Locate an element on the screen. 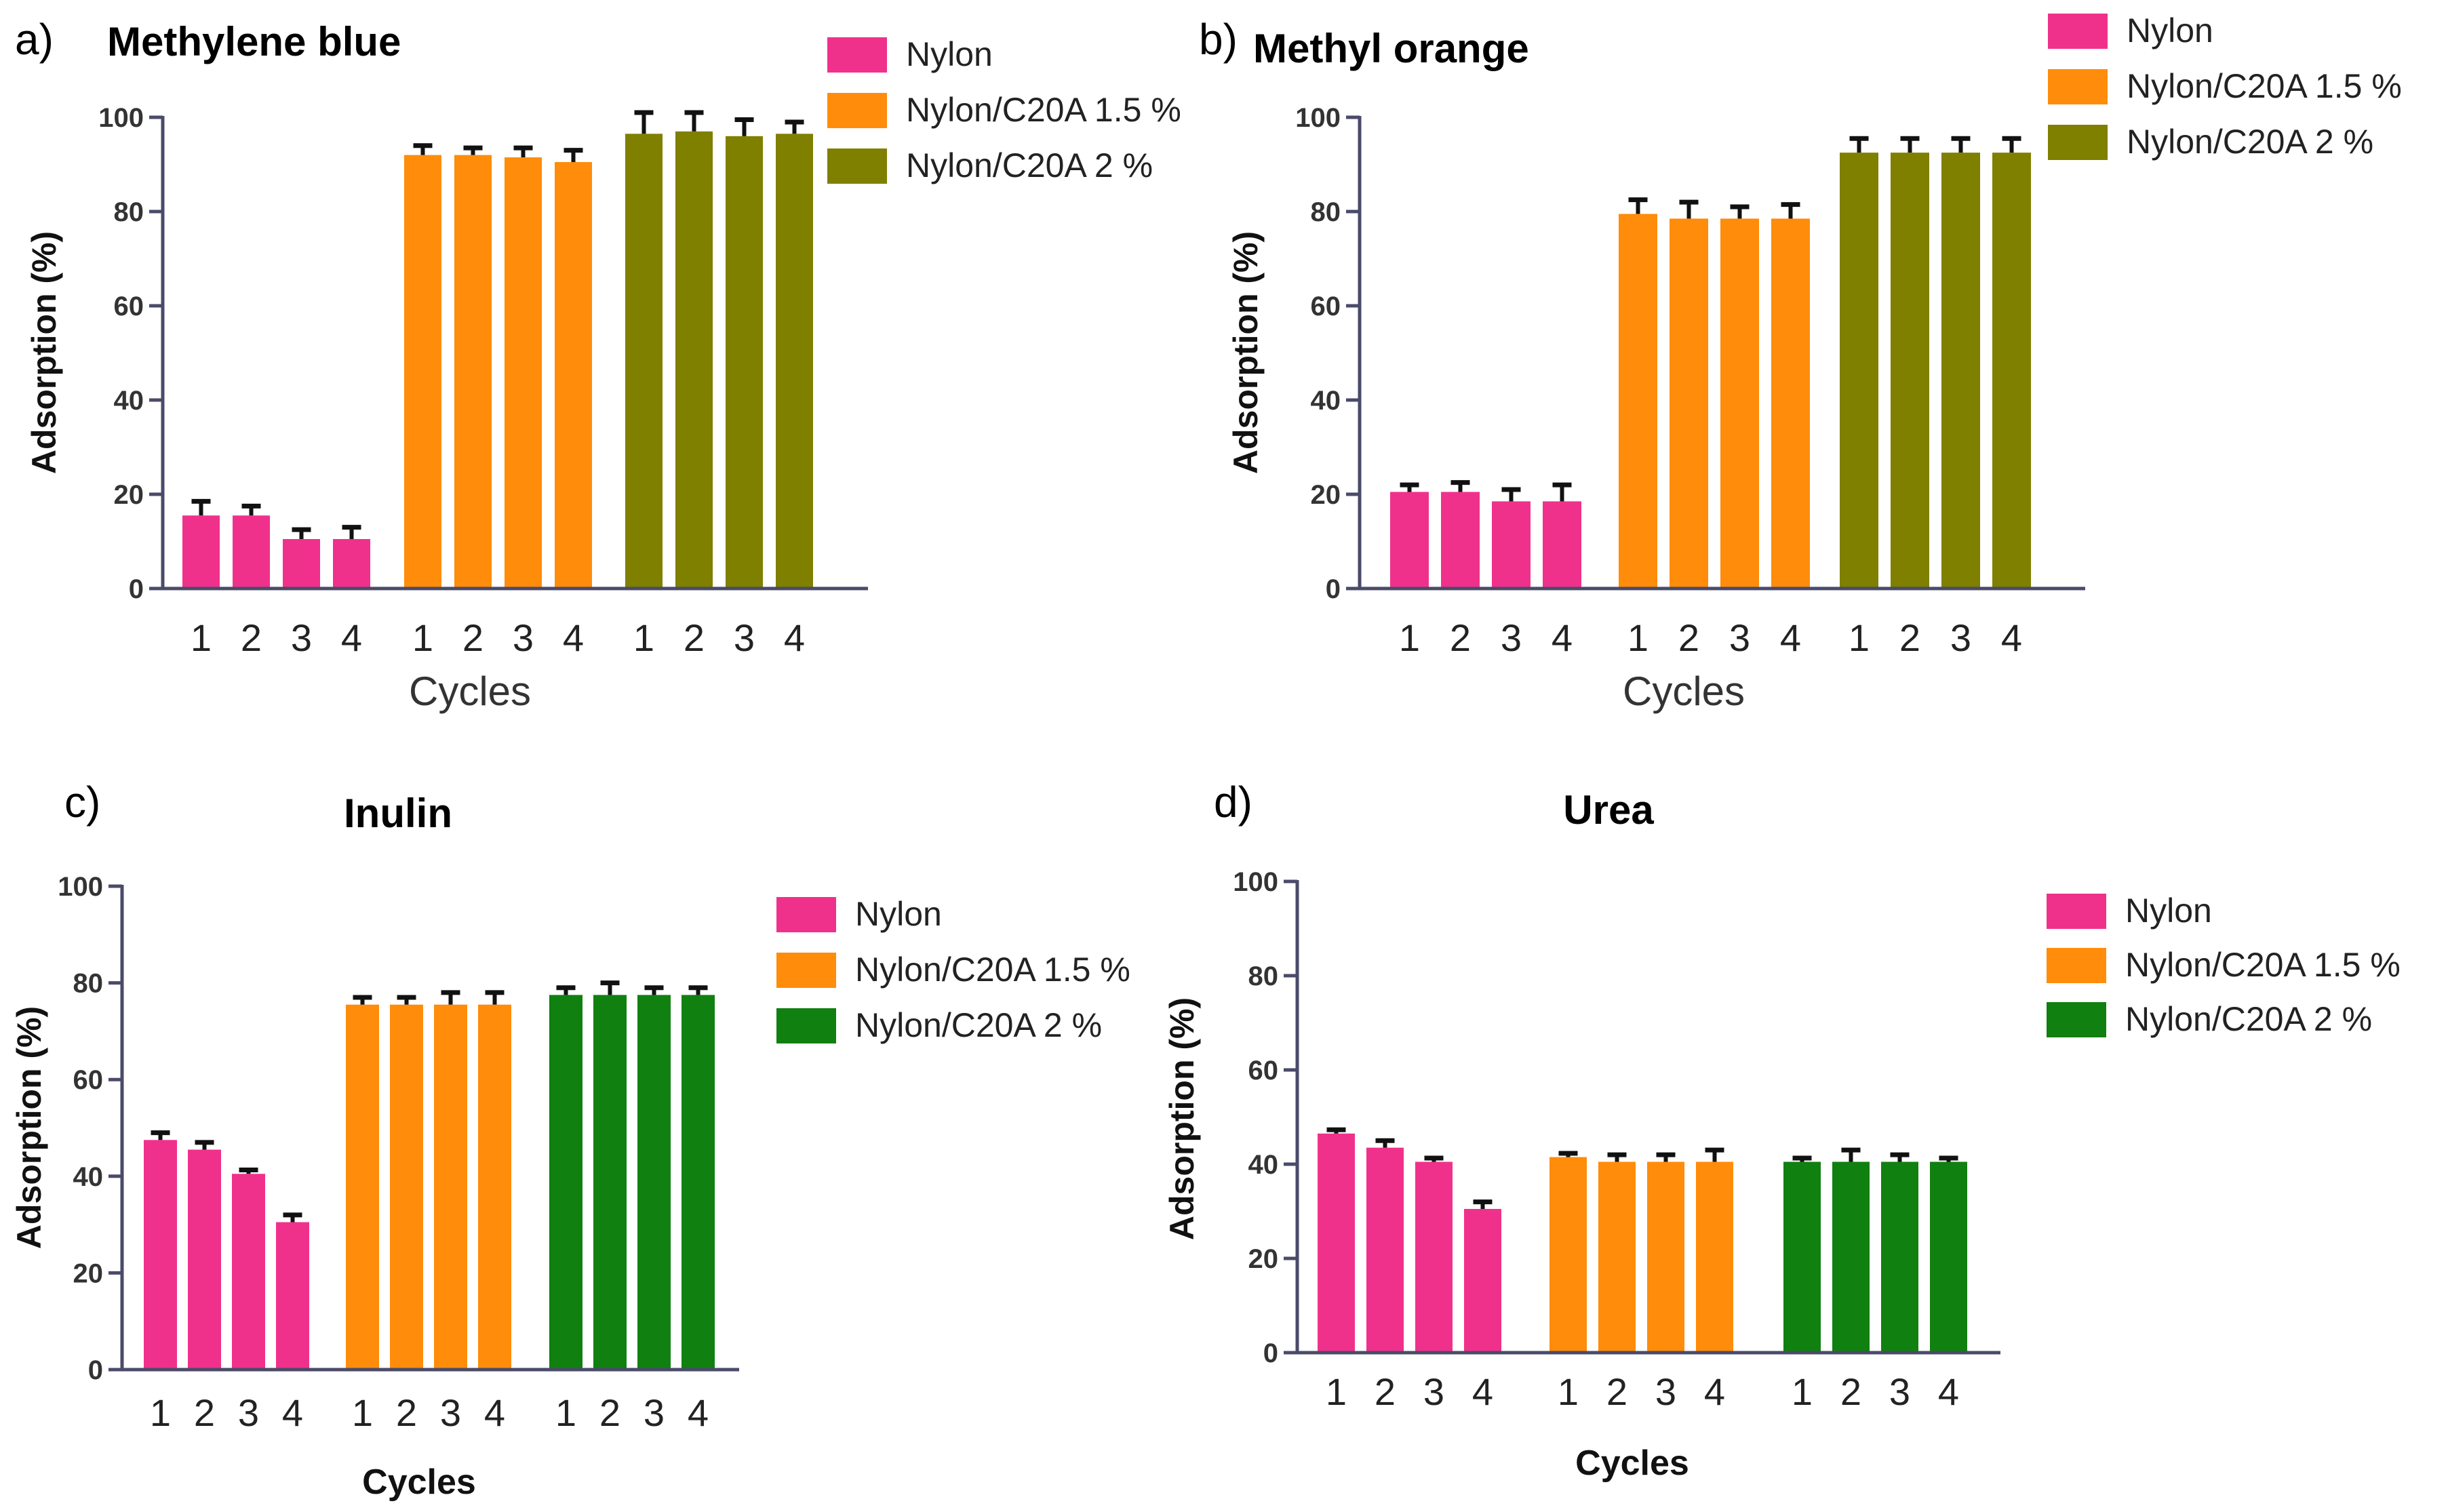  panel-label: b) is located at coordinates (1218, 39).